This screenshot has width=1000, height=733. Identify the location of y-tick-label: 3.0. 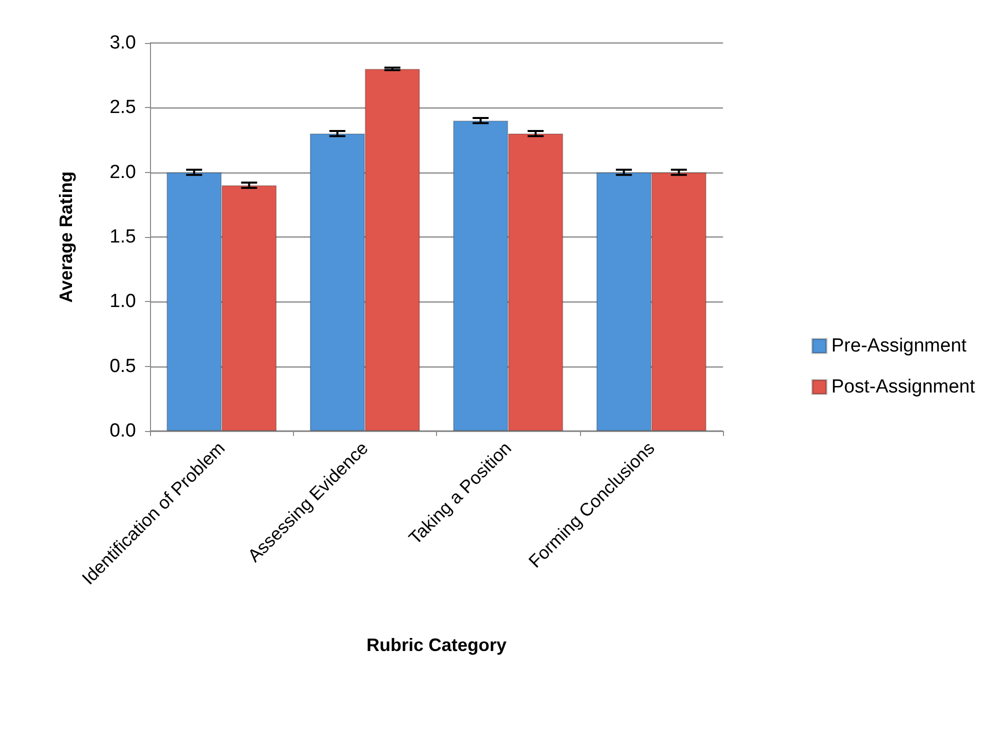
(123, 43).